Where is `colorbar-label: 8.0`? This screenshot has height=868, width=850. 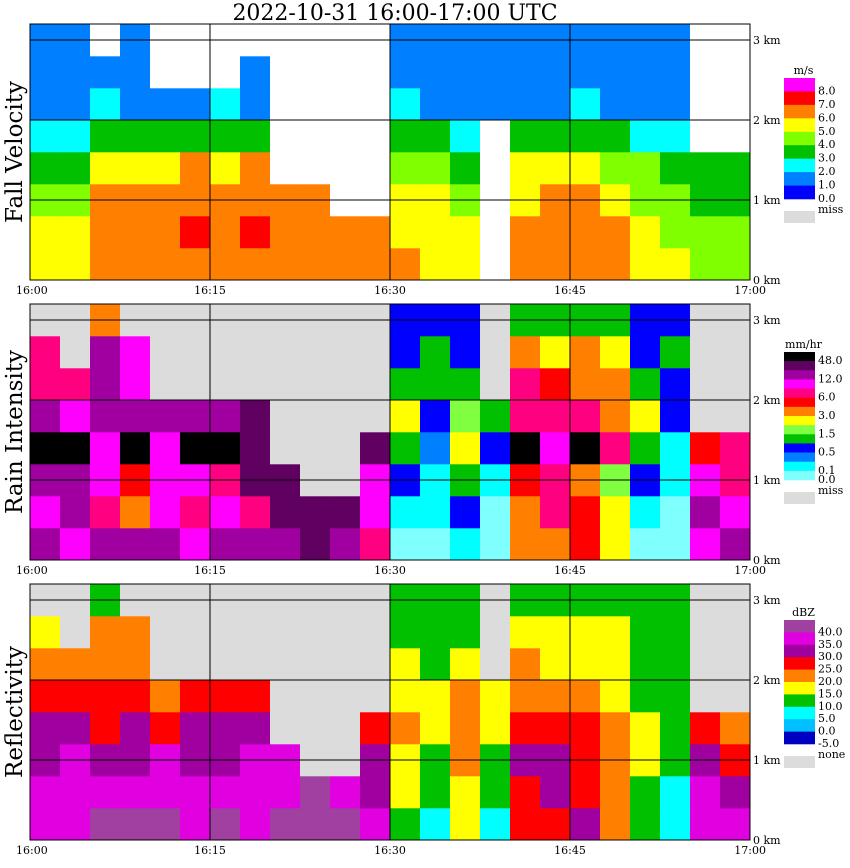
colorbar-label: 8.0 is located at coordinates (827, 90).